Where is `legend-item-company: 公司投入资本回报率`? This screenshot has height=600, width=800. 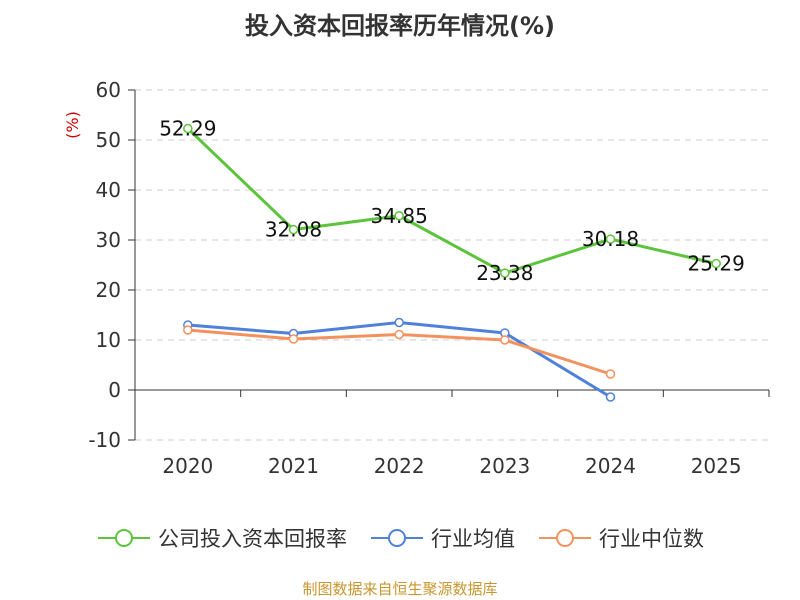
legend-item-company: 公司投入资本回报率 is located at coordinates (221, 538).